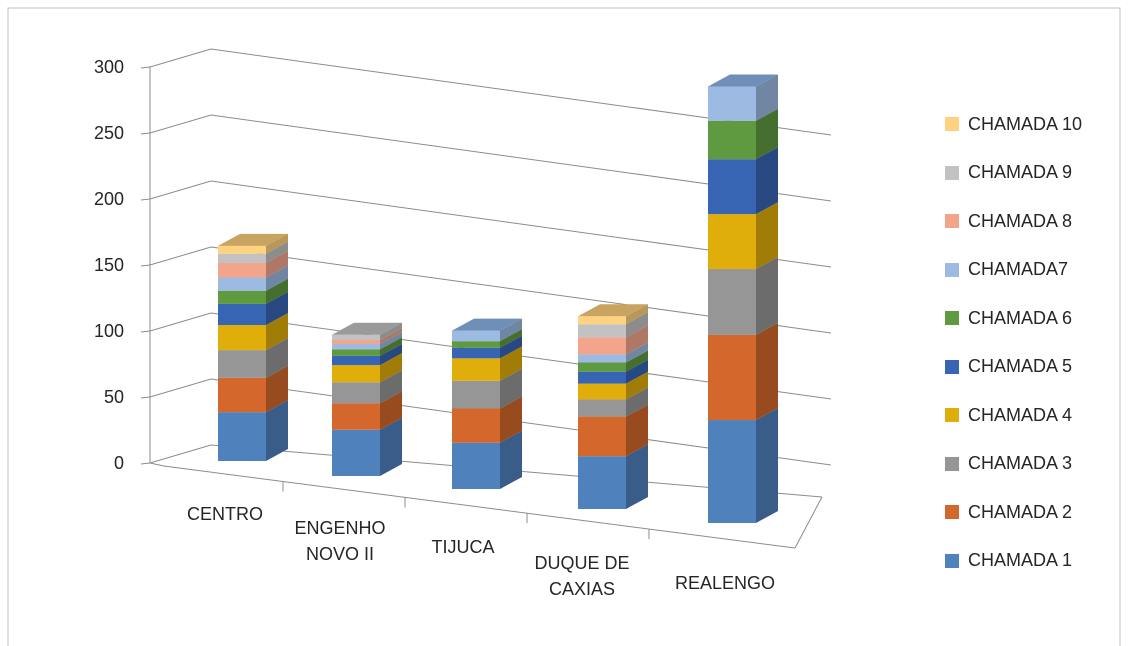 Image resolution: width=1130 pixels, height=646 pixels. Describe the element at coordinates (581, 563) in the screenshot. I see `x-tick-label: DUQUE DE` at that location.